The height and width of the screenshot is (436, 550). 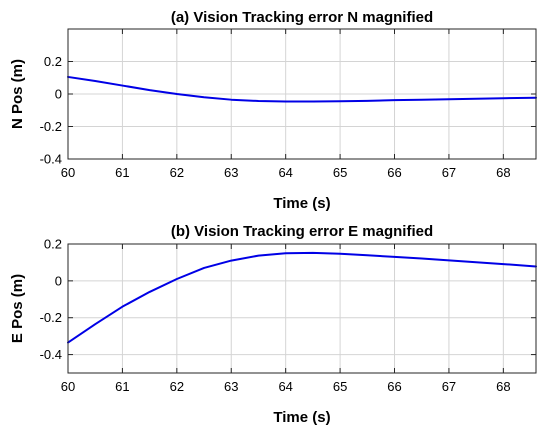 What do you see at coordinates (302, 17) in the screenshot?
I see `chart-title: (a) Vision Tracking error N magnified` at bounding box center [302, 17].